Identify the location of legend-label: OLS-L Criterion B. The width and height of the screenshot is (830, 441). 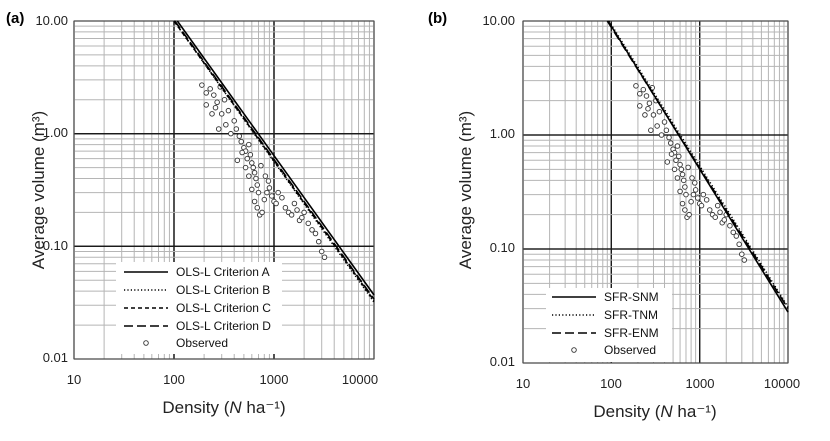
(223, 290).